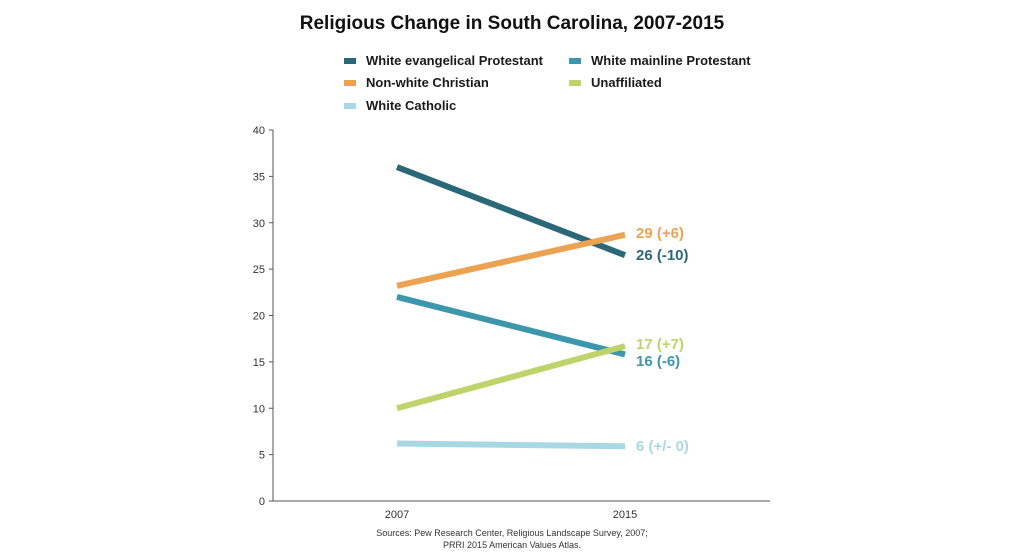  Describe the element at coordinates (262, 456) in the screenshot. I see `y-tick-label: 5` at that location.